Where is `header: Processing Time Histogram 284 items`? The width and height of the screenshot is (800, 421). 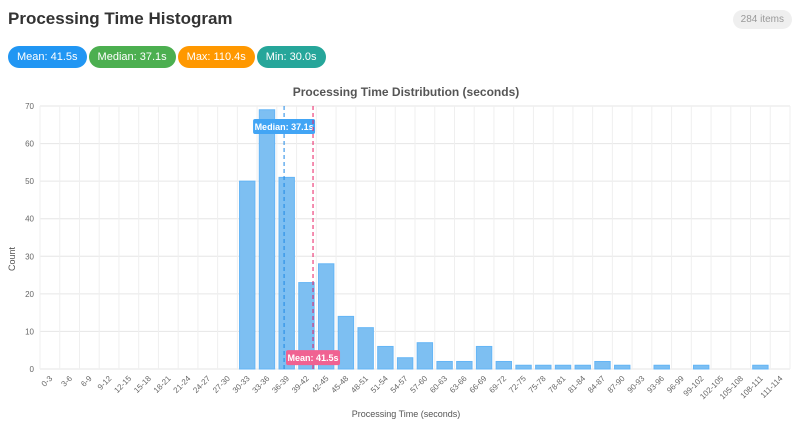
header: Processing Time Histogram 284 items is located at coordinates (400, 20).